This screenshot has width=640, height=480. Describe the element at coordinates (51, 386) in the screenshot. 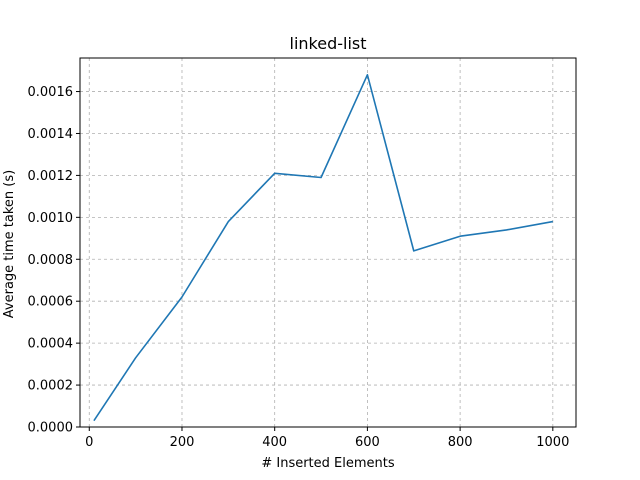

I see `y-tick-label: 0.0002` at that location.